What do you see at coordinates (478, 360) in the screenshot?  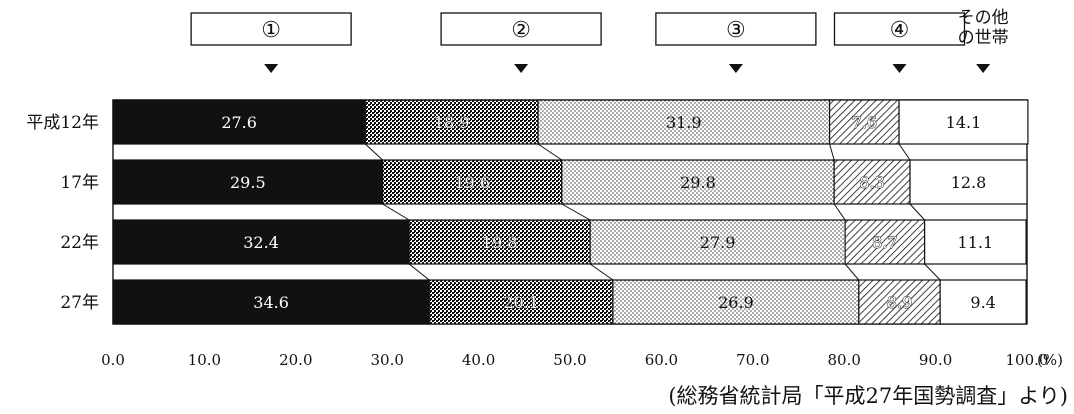 I see `x-tick-label: 40.0` at bounding box center [478, 360].